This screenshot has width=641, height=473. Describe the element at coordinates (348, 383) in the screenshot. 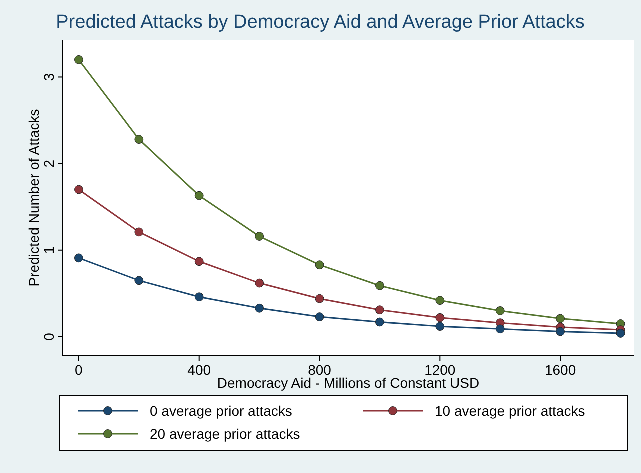

I see `x-axis-title: Democracy Aid - Millions of Constant USD` at that location.